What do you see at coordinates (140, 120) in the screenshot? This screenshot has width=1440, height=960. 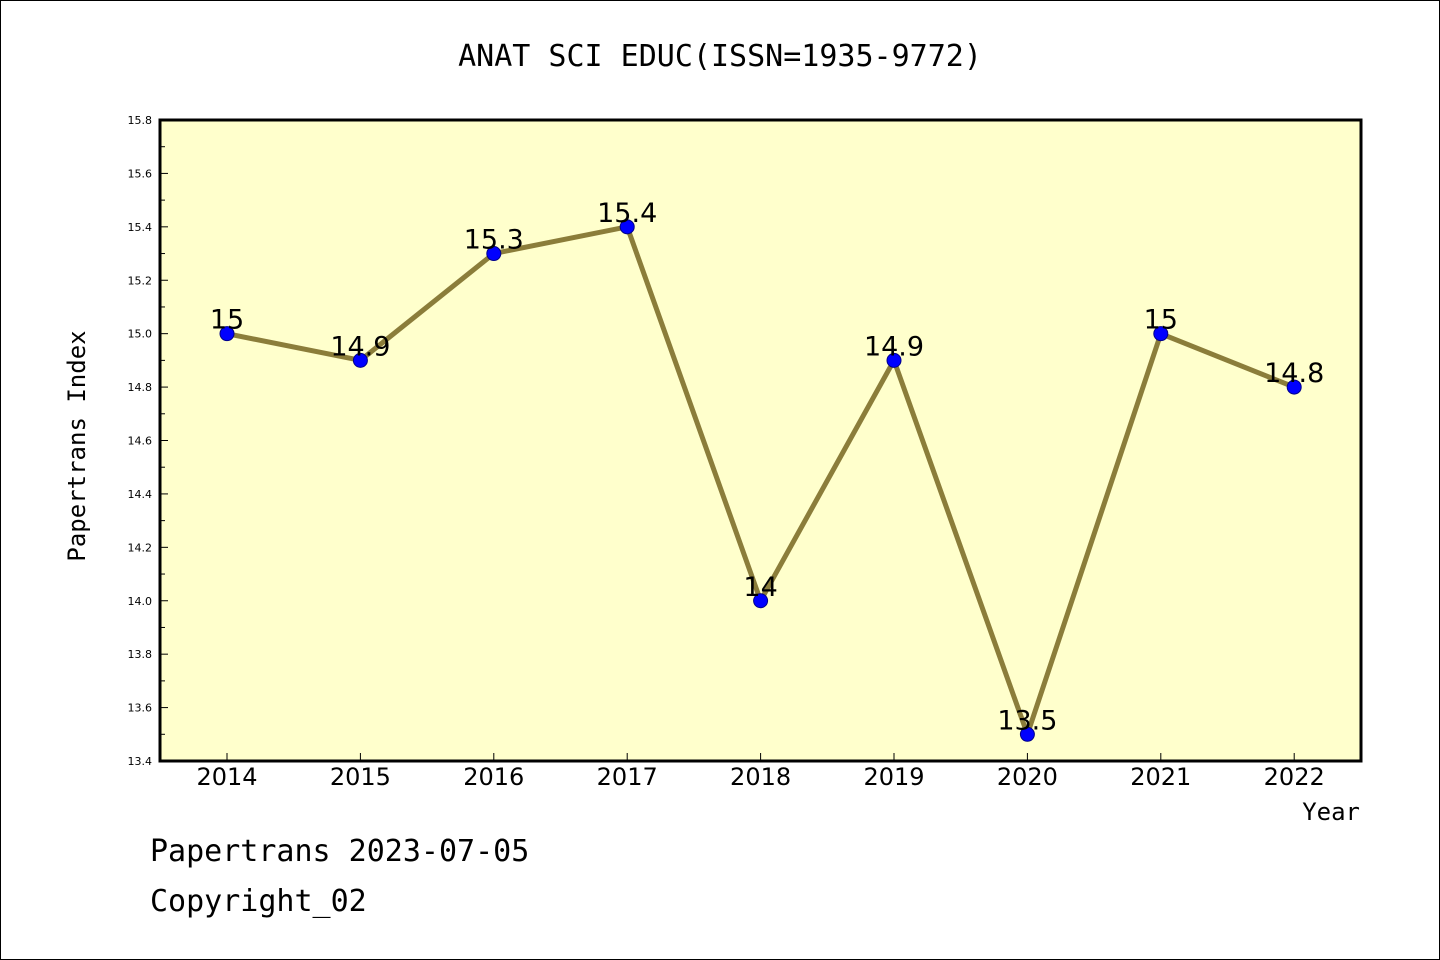 I see `y-tick-label: 15.8` at bounding box center [140, 120].